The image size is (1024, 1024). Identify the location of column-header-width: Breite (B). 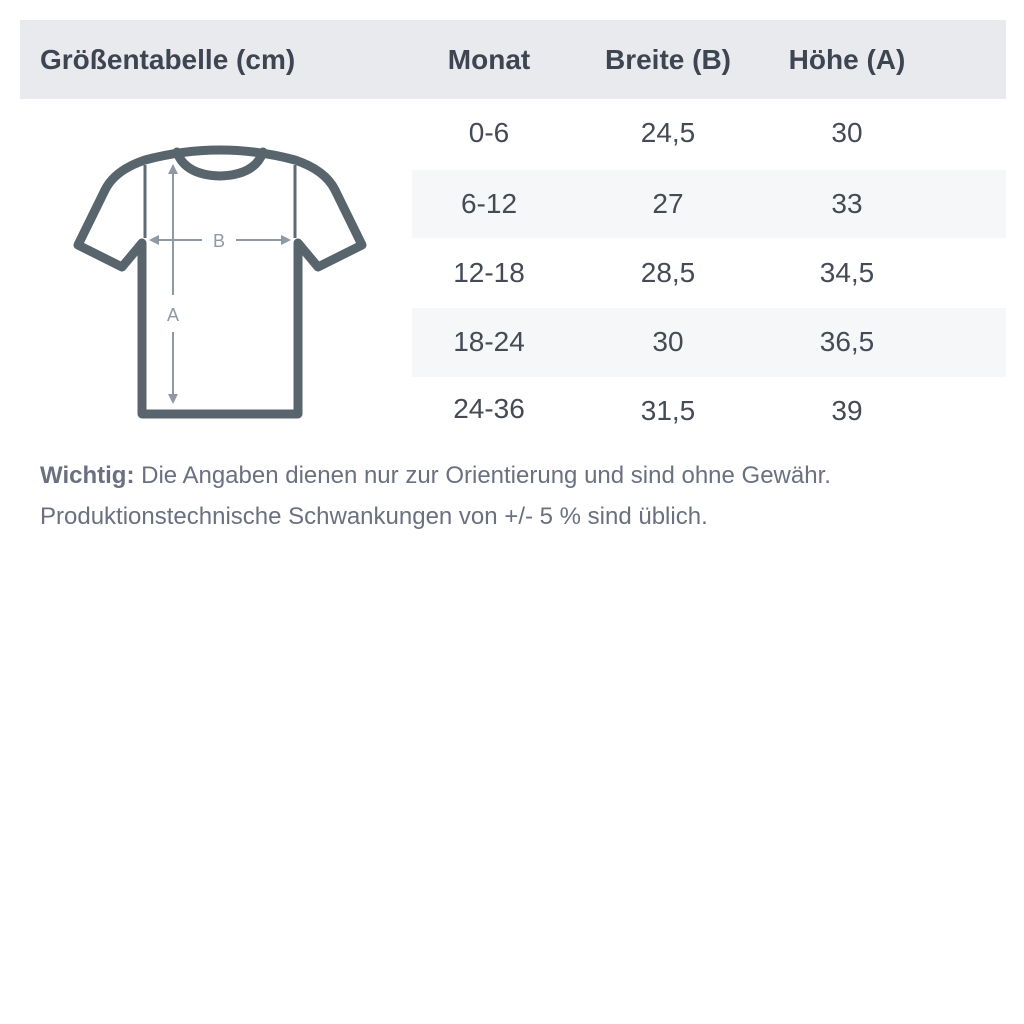
(667, 59).